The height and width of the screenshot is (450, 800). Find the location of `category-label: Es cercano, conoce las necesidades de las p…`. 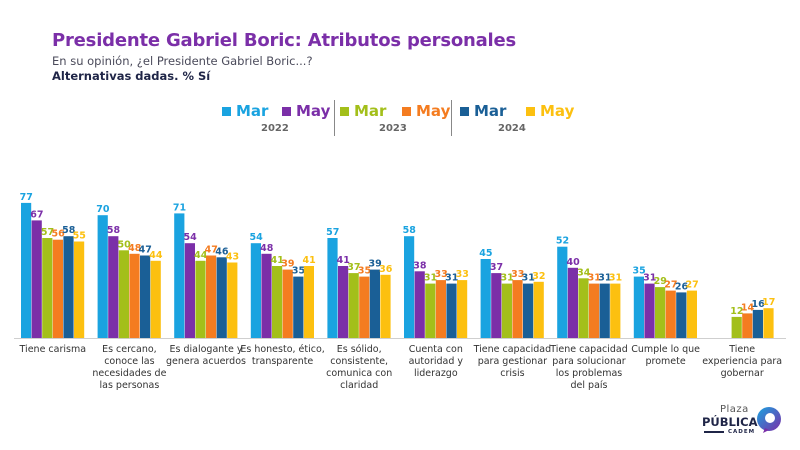

category-label: Es cercano, conoce las necesidades de las p… is located at coordinates (129, 368).